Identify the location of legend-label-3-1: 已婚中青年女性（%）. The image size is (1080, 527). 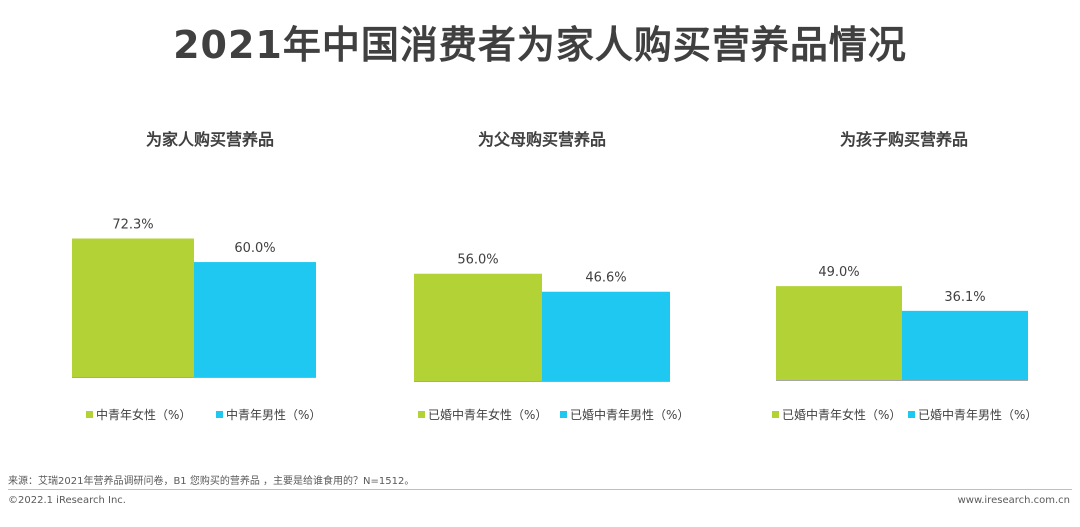
(841, 414).